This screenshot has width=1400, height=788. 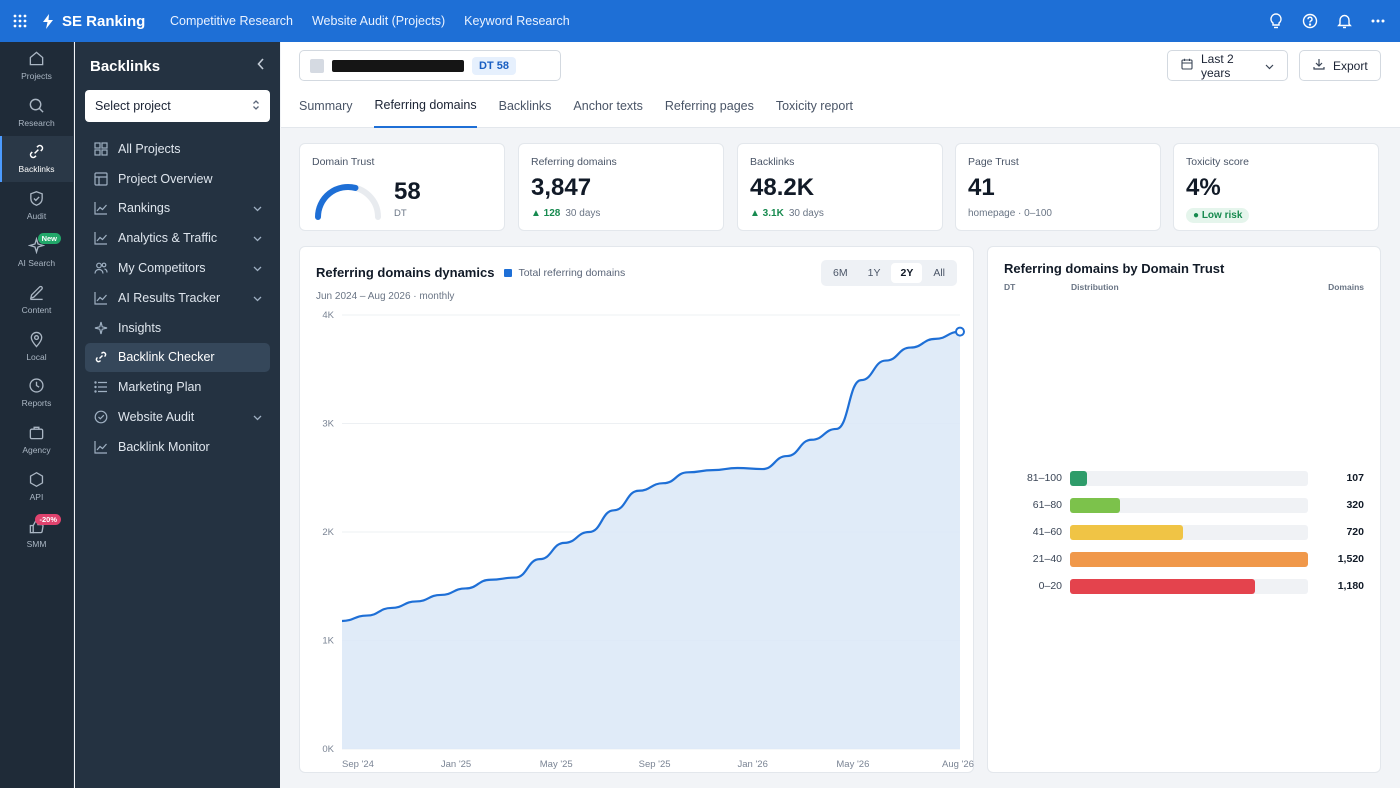 What do you see at coordinates (36, 152) in the screenshot?
I see `link-icon` at bounding box center [36, 152].